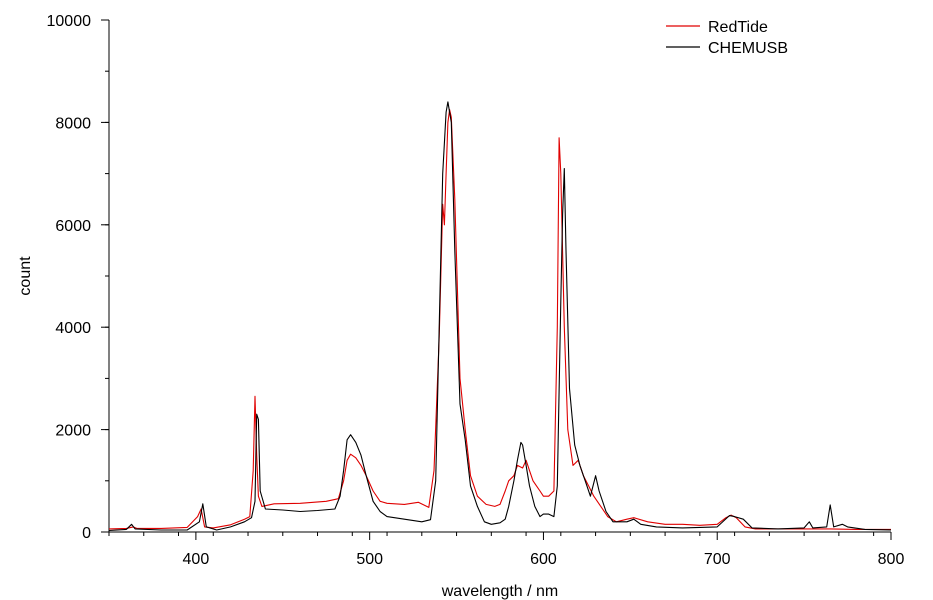  I want to click on x-tick-label: 800, so click(891, 559).